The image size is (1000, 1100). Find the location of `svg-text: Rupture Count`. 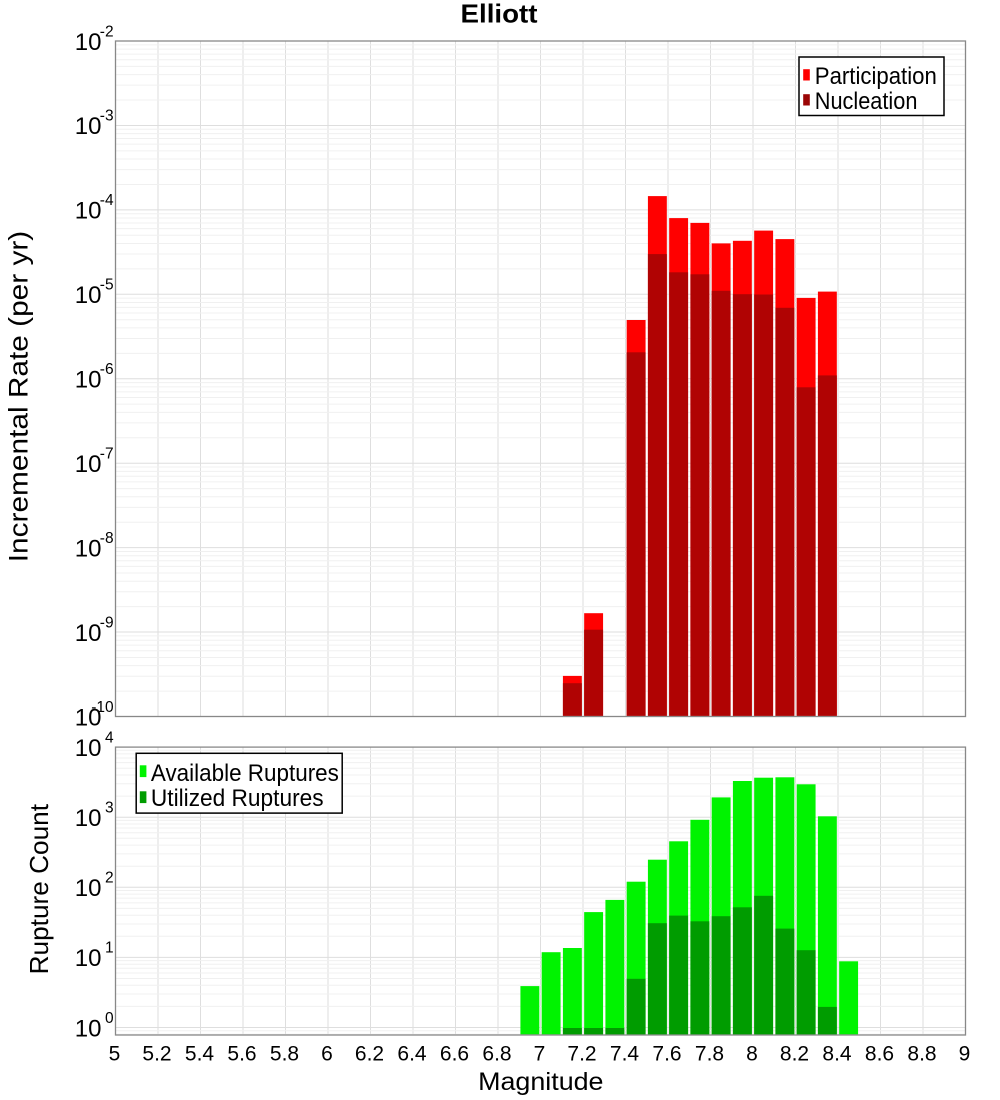

svg-text: Rupture Count is located at coordinates (39, 888).